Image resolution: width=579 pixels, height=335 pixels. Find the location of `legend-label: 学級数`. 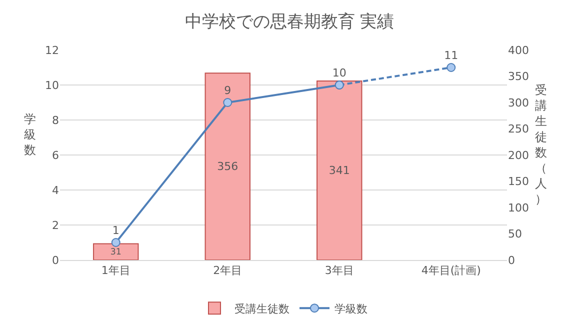

legend-label: 学級数 is located at coordinates (351, 309).